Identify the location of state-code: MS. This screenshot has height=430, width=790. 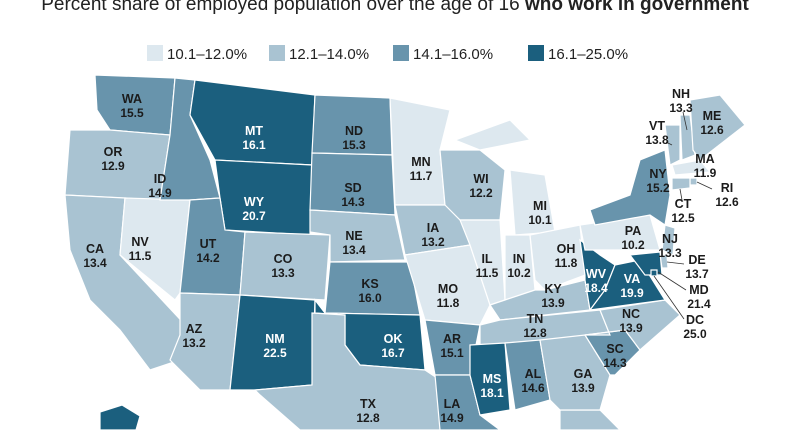
(492, 379).